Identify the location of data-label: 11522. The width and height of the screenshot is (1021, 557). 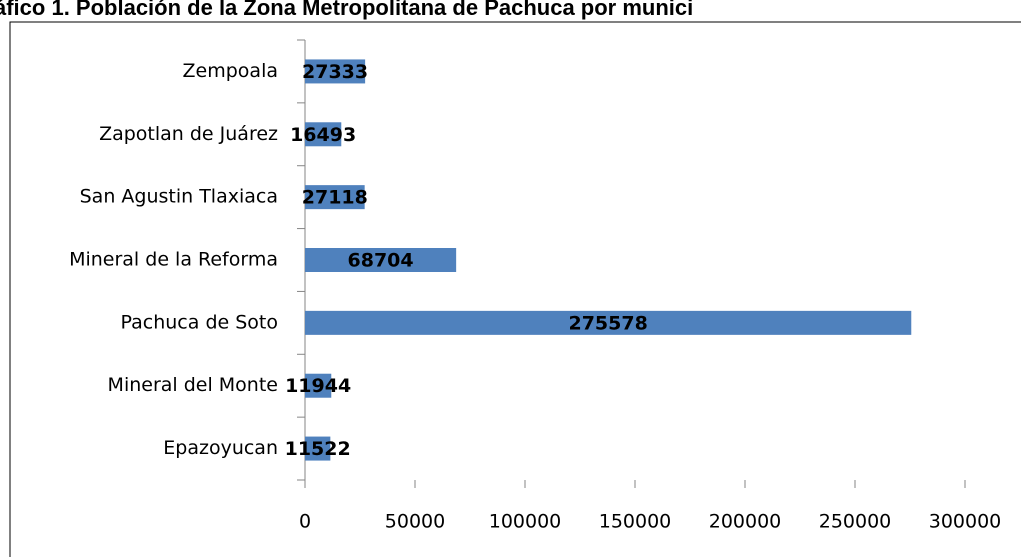
(318, 449).